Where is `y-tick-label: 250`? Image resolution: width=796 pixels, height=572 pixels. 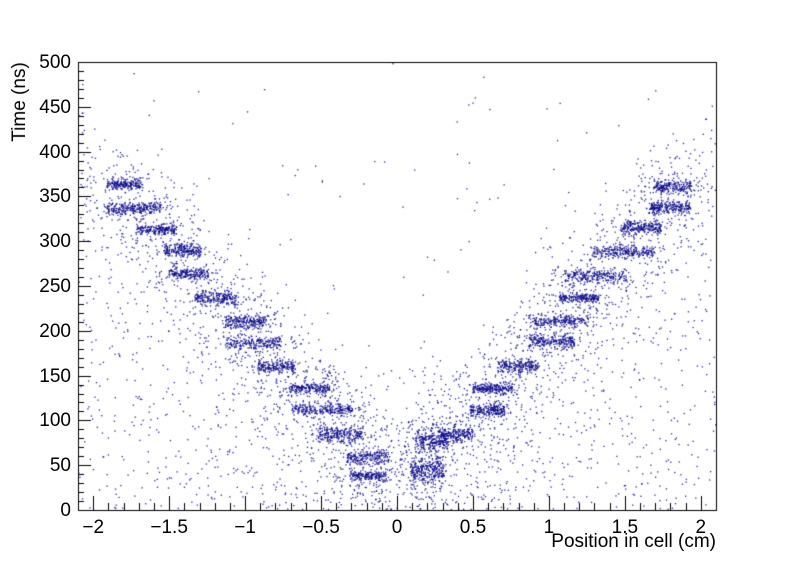 y-tick-label: 250 is located at coordinates (55, 286).